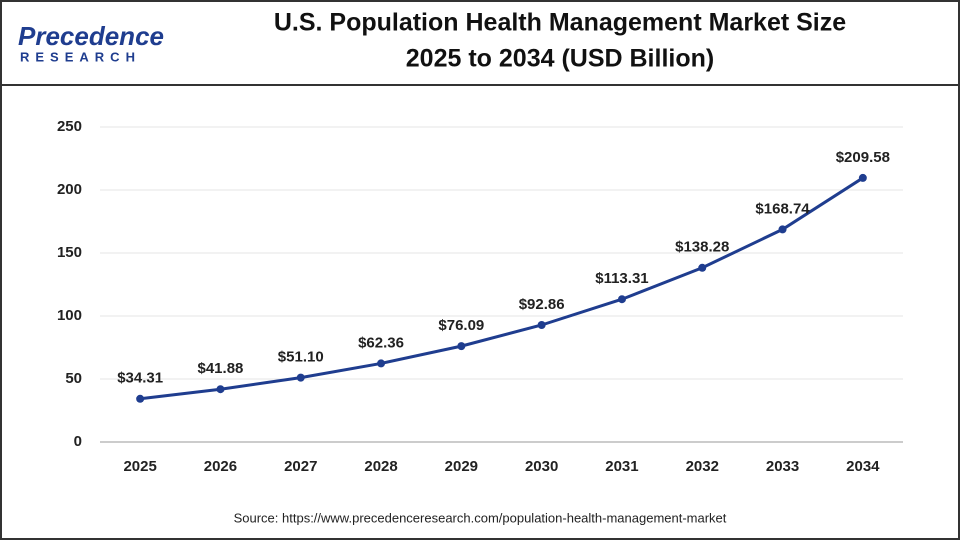 The height and width of the screenshot is (540, 960). I want to click on y-tick-label: 50, so click(73, 378).